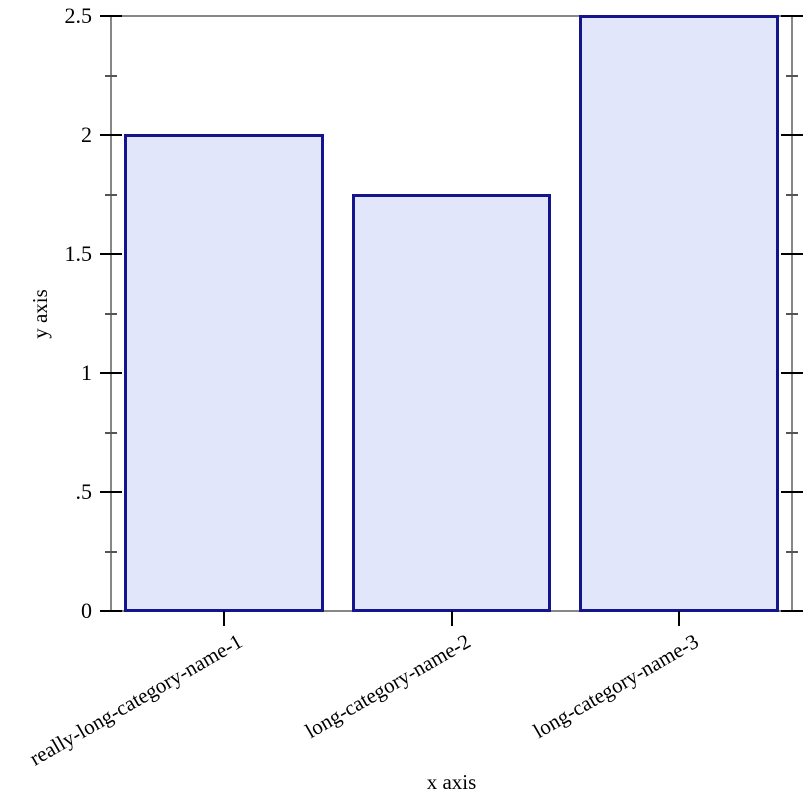  I want to click on y-tick-label: 2.5, so click(78, 15).